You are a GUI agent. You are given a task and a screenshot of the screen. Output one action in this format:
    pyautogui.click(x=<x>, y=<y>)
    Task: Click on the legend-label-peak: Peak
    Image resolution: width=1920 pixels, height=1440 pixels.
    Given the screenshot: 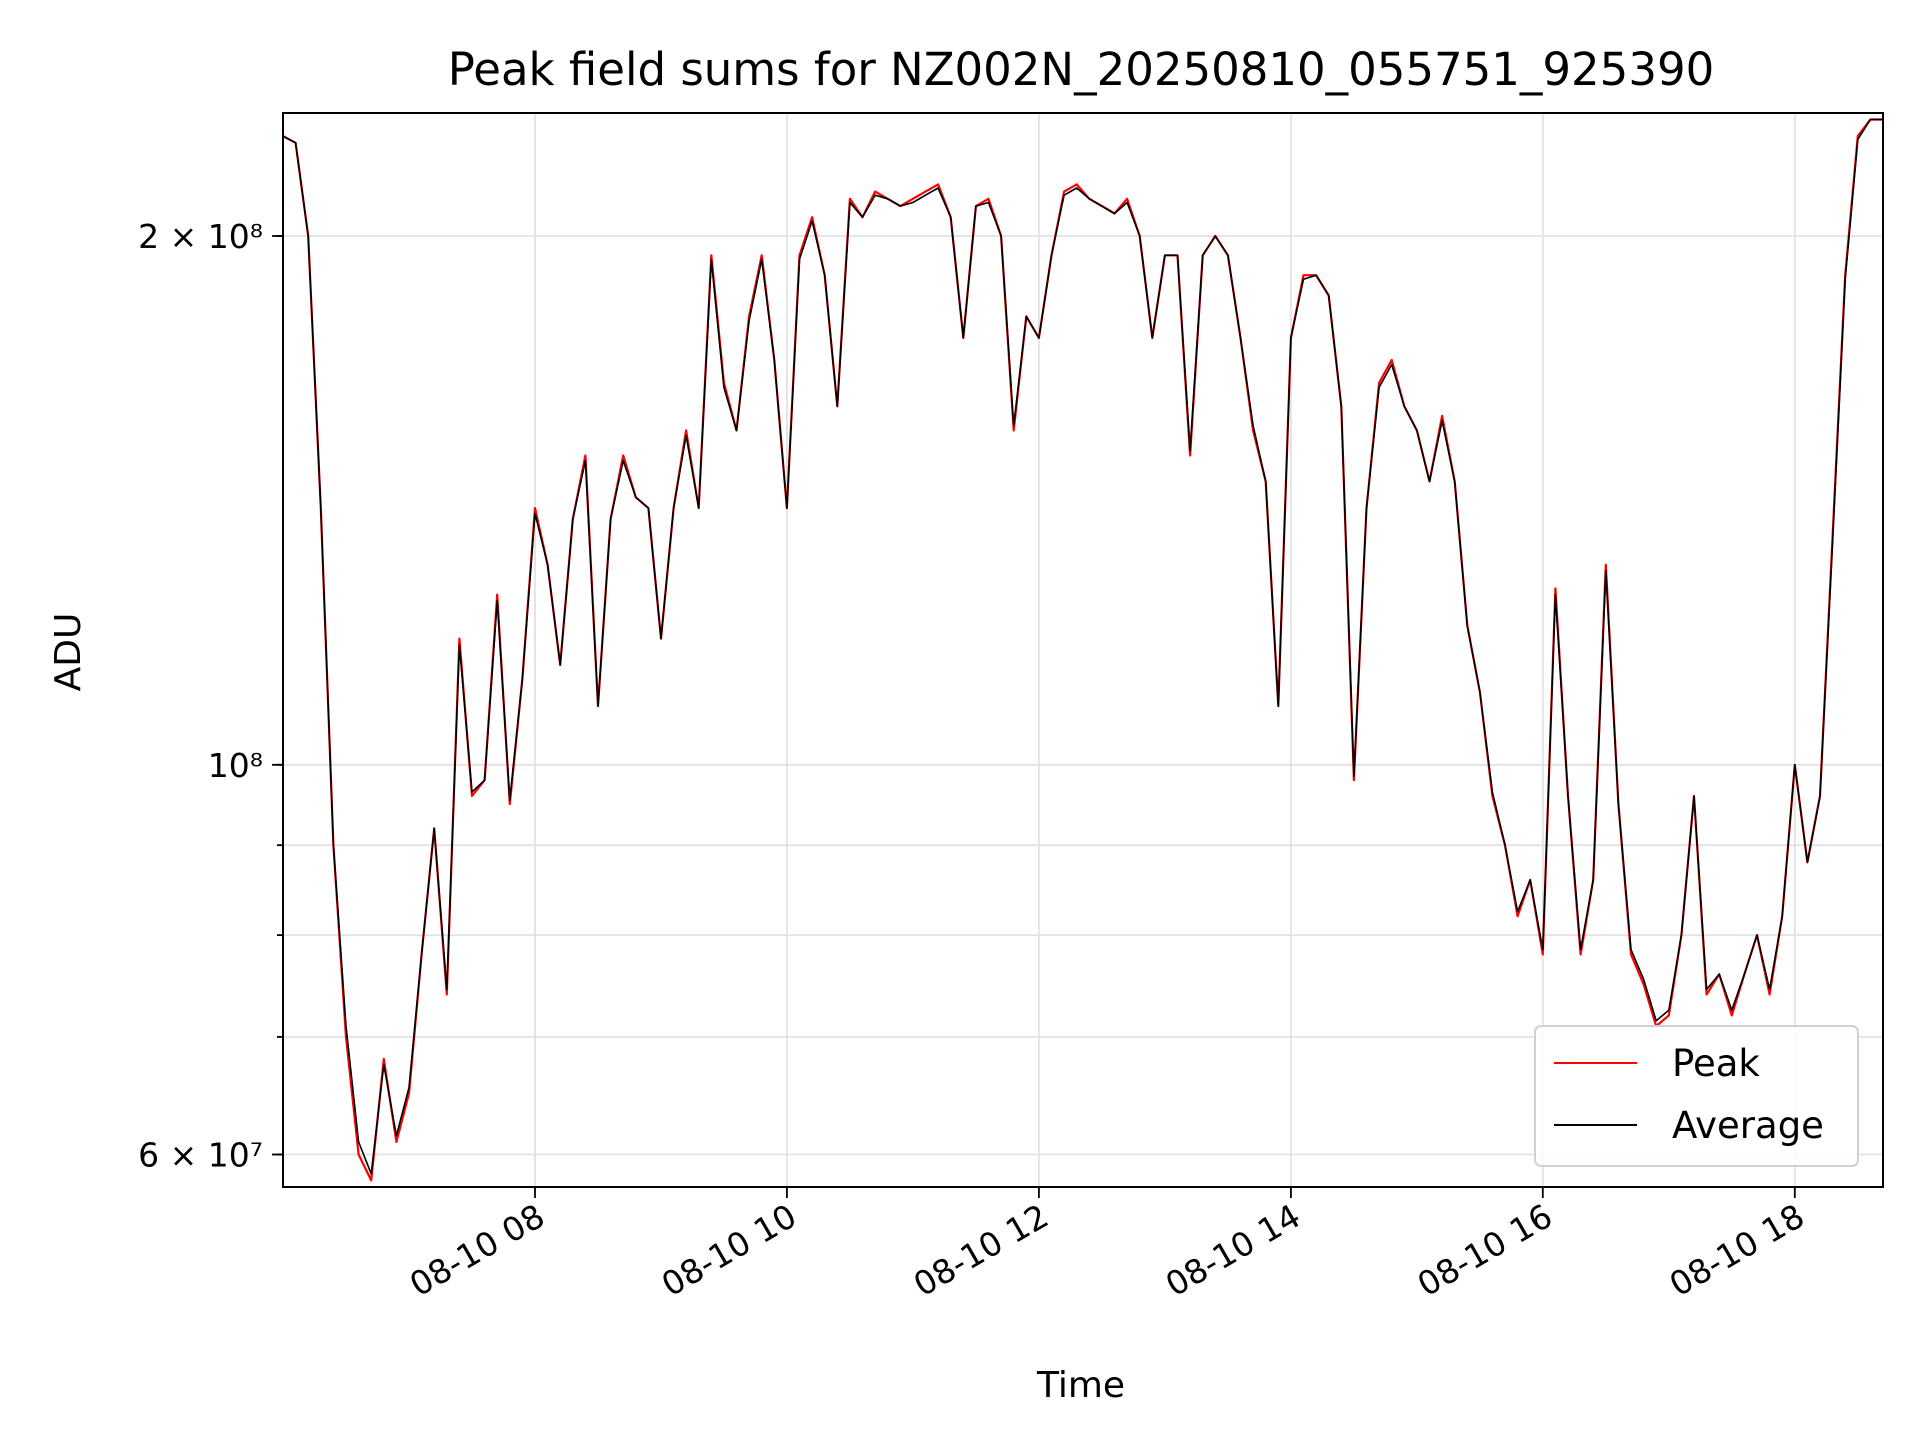 What is the action you would take?
    pyautogui.click(x=1716, y=1063)
    